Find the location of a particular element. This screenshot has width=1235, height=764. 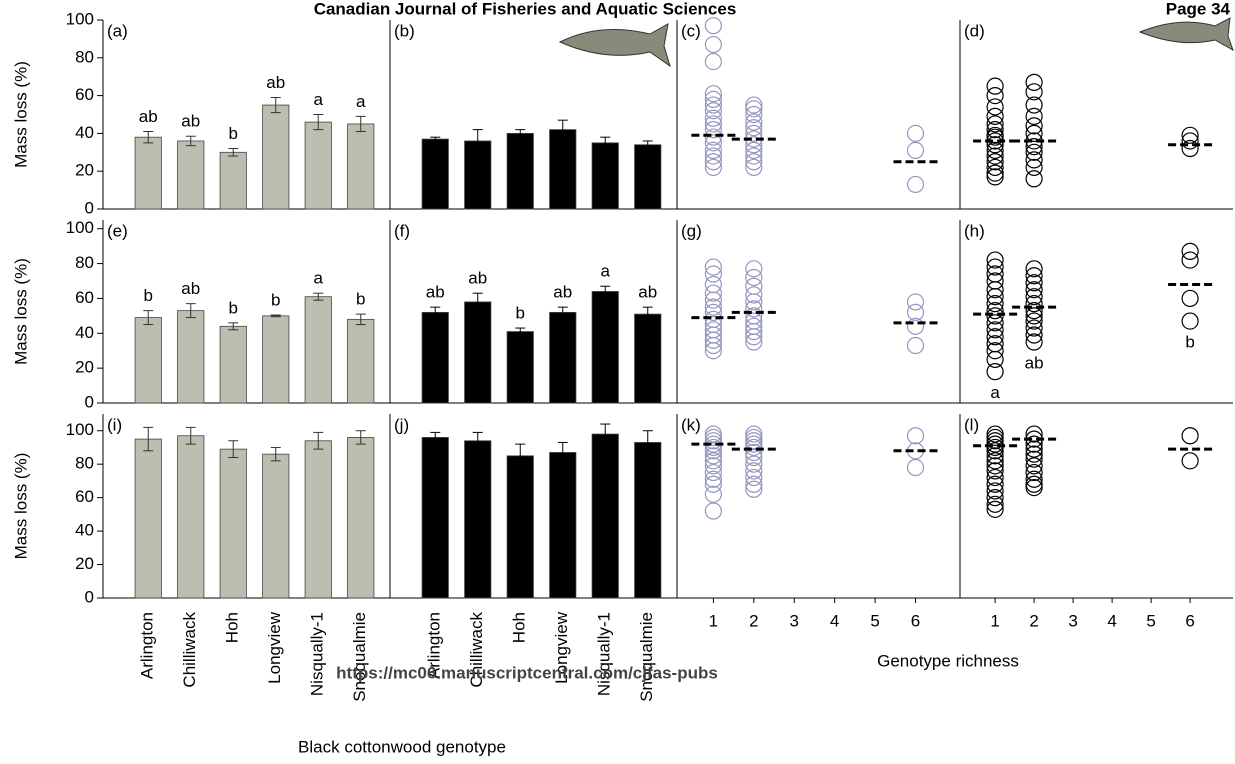

panel-label: (h) is located at coordinates (974, 230).